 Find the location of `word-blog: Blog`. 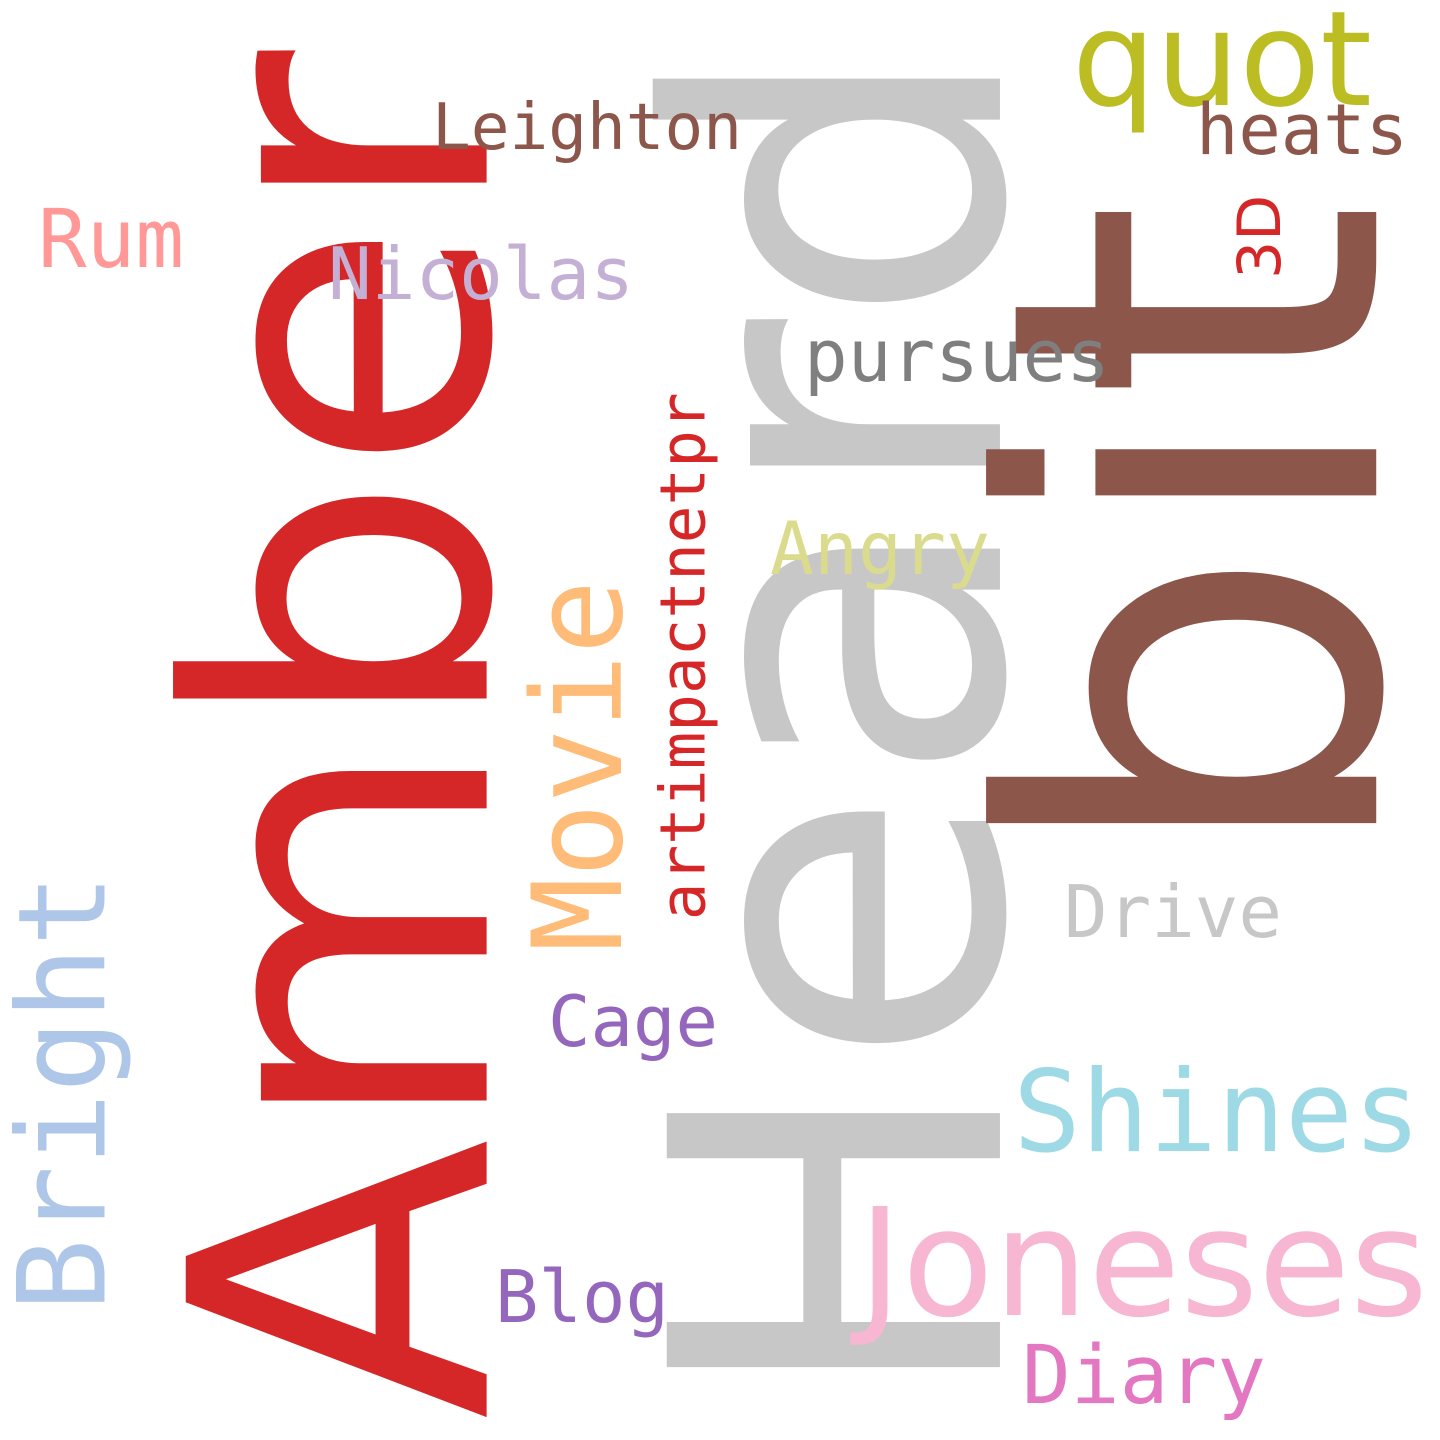

word-blog: Blog is located at coordinates (582, 1297).